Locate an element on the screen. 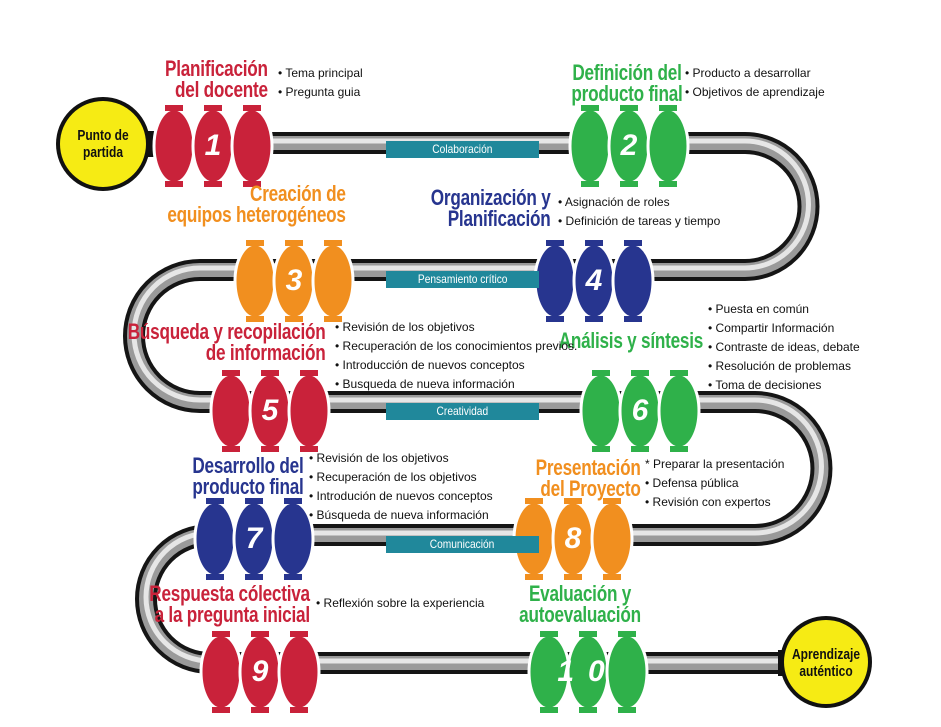 The width and height of the screenshot is (941, 727). list-item: • Búsqueda de nueva información is located at coordinates (399, 515).